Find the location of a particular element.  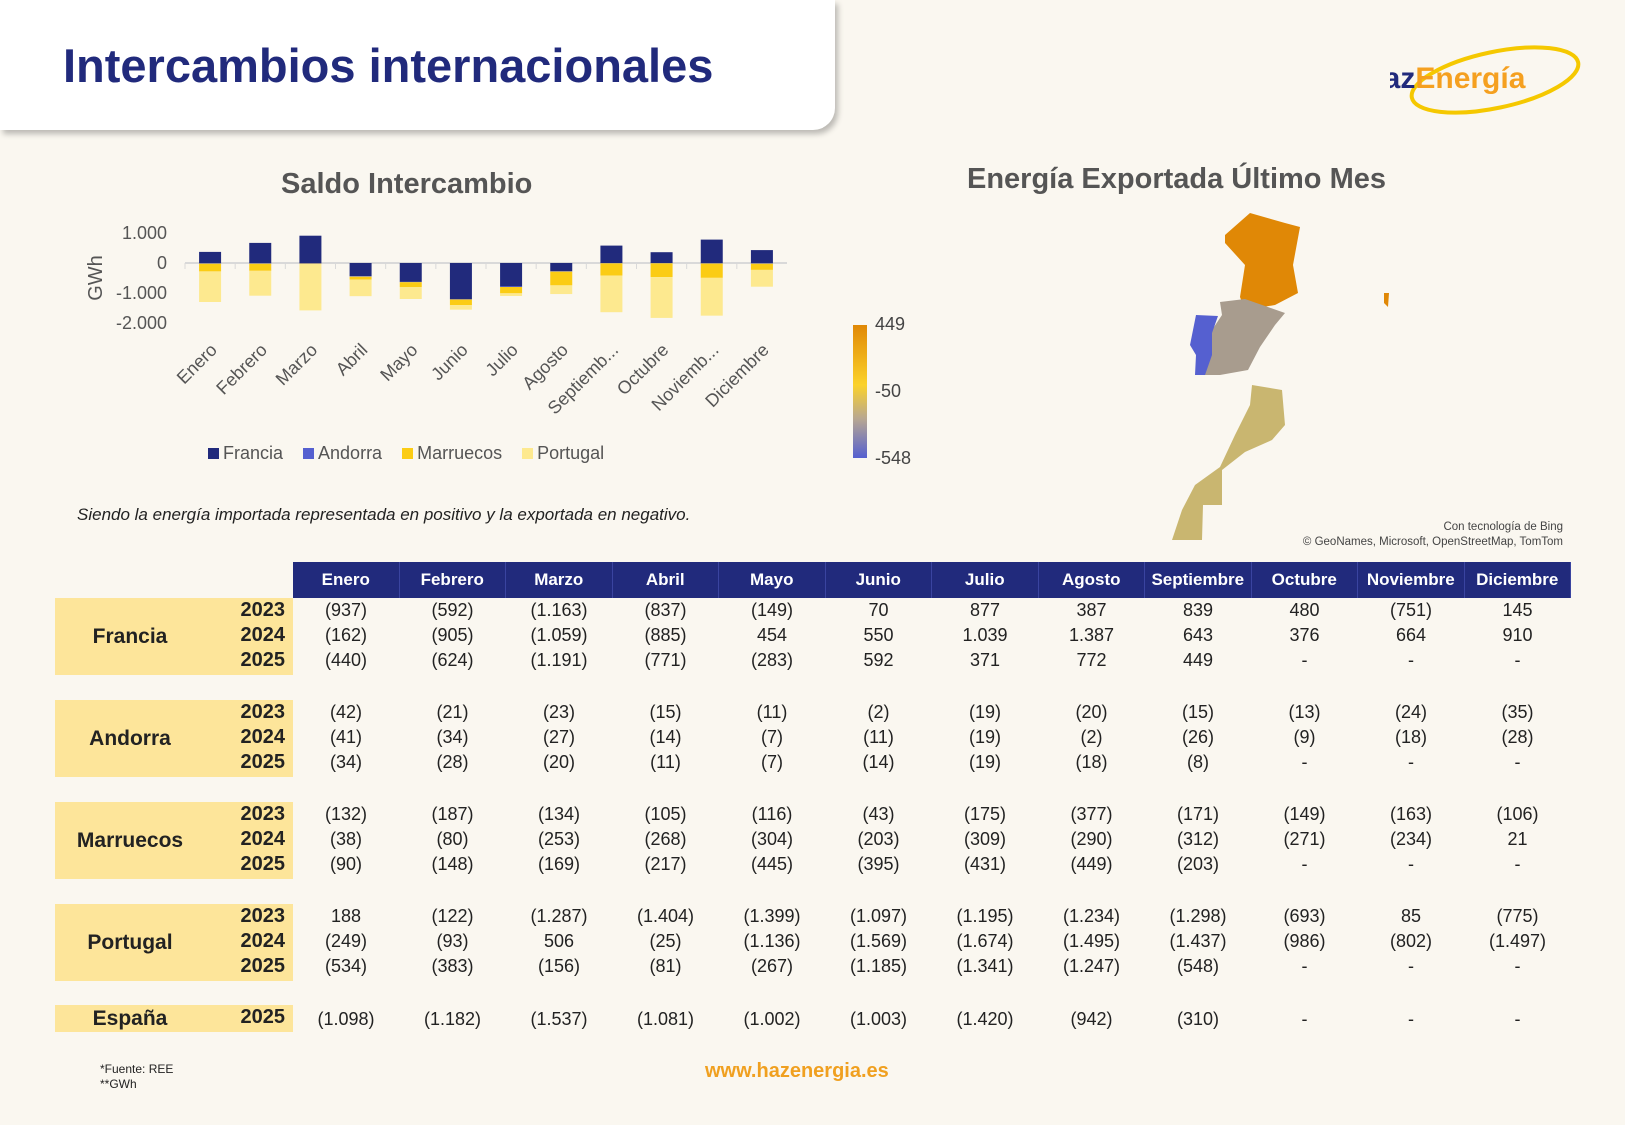

table-cell: (43) is located at coordinates (878, 814).